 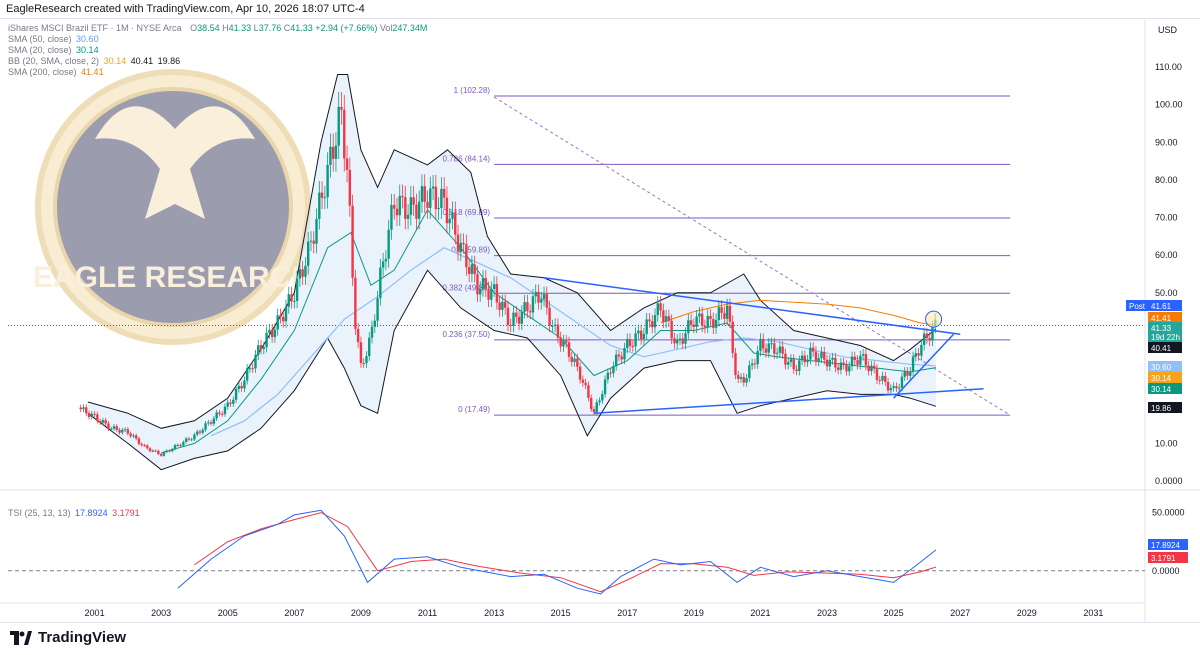 What do you see at coordinates (467, 334) in the screenshot?
I see `fib-level-label-0.236: 0.236 (37.50)` at bounding box center [467, 334].